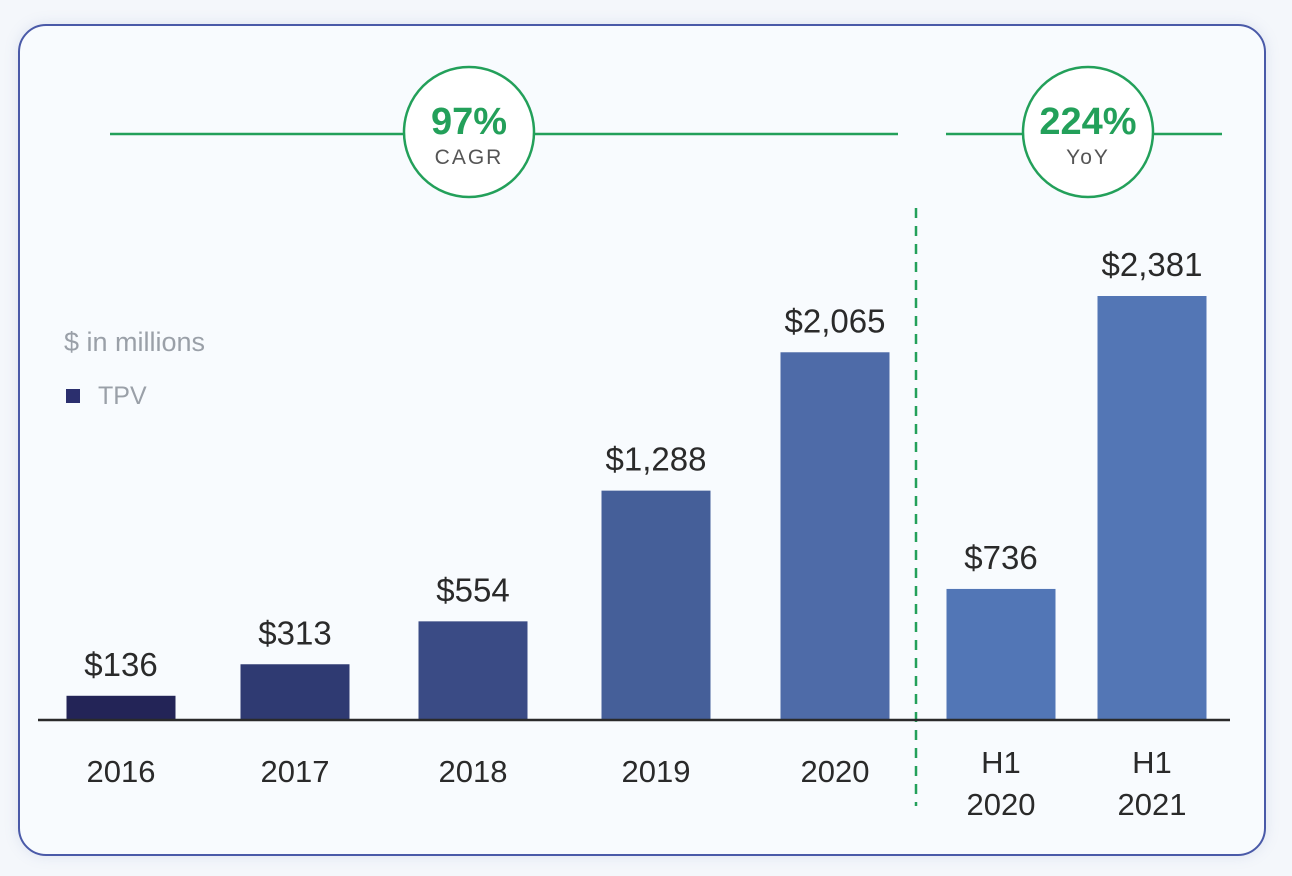 The width and height of the screenshot is (1292, 876). I want to click on cagr-value: 97%, so click(469, 122).